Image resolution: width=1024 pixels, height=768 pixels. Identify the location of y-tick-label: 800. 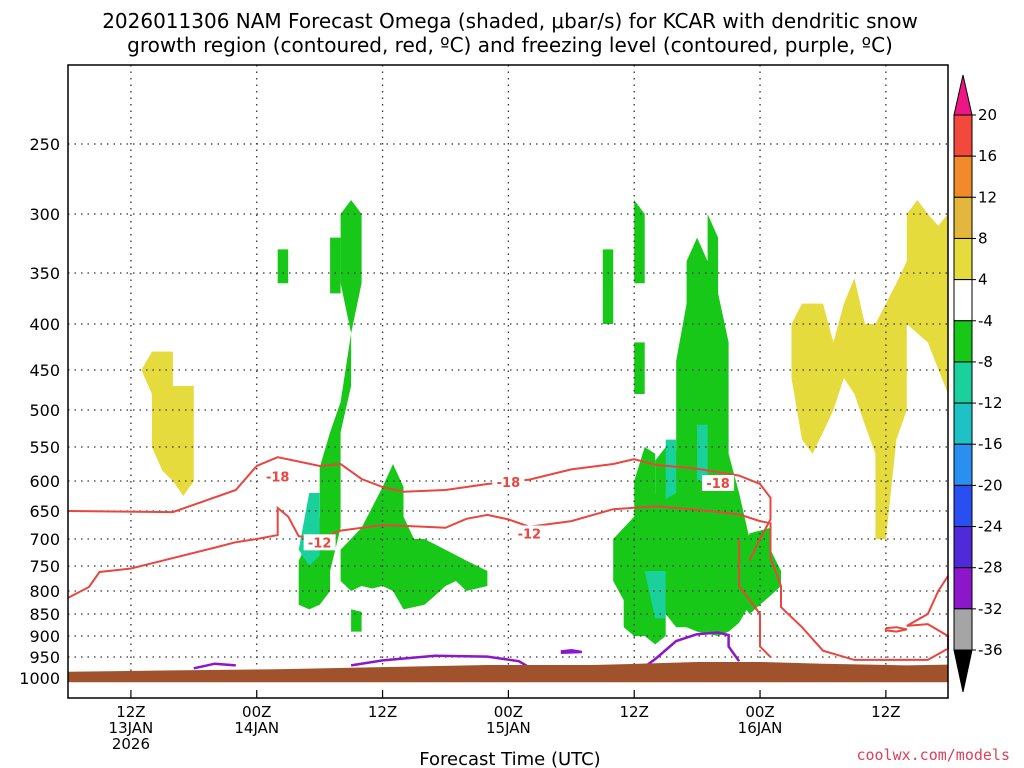
(44, 591).